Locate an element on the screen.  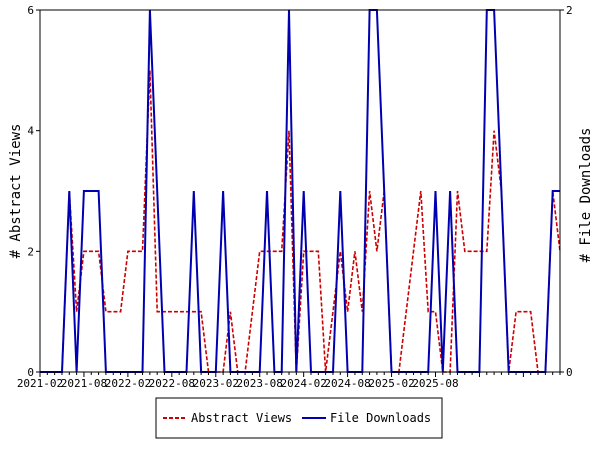
legend: Abstract Views File Downloads is located at coordinates (299, 418).